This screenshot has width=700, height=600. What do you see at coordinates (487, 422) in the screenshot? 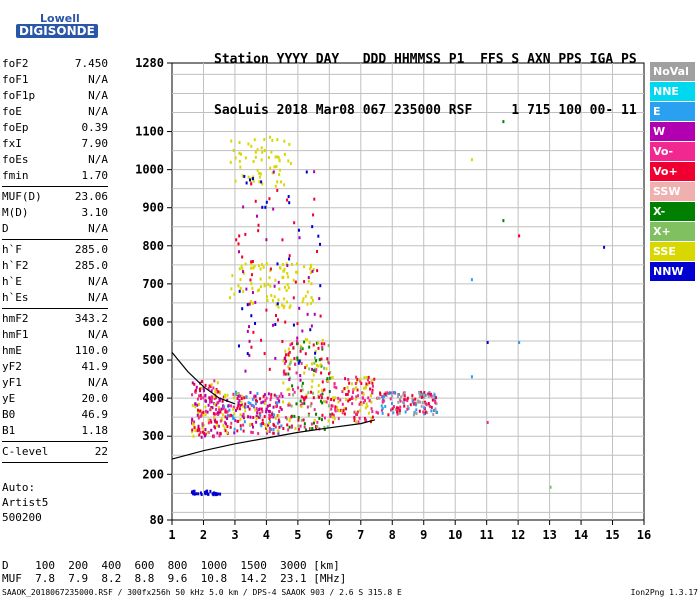
I see `isolated-echo-point` at bounding box center [487, 422].